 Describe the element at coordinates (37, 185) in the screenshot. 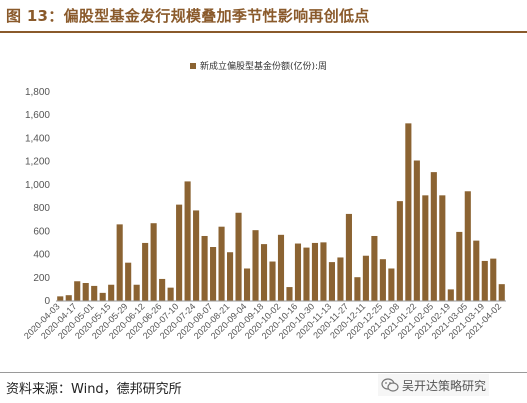

I see `y-tick-label: 1,000` at that location.